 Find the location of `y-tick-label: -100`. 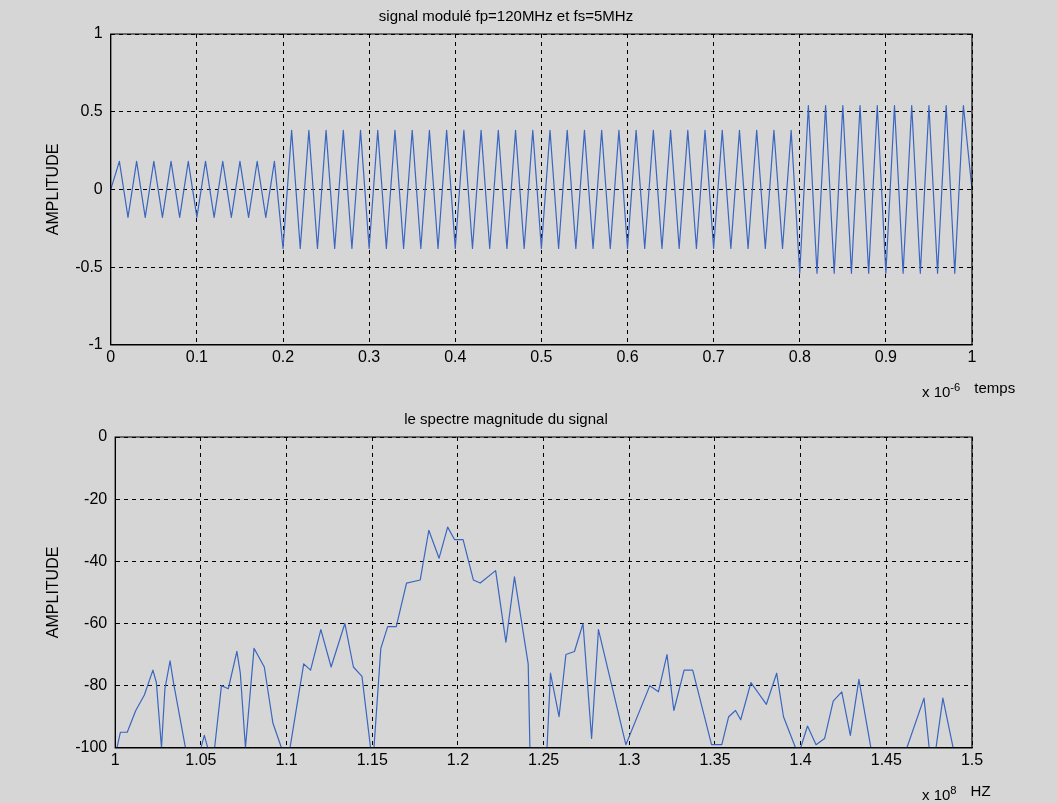

y-tick-label: -100 is located at coordinates (91, 747).